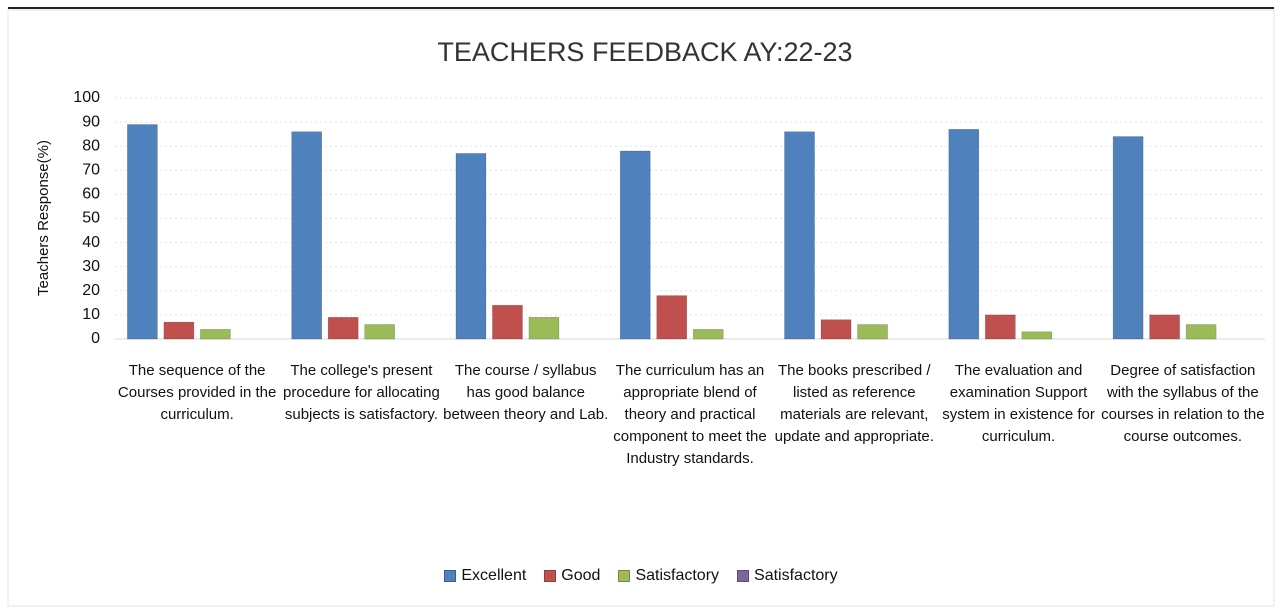 Image resolution: width=1282 pixels, height=608 pixels. Describe the element at coordinates (494, 575) in the screenshot. I see `legend-label: Excellent` at that location.